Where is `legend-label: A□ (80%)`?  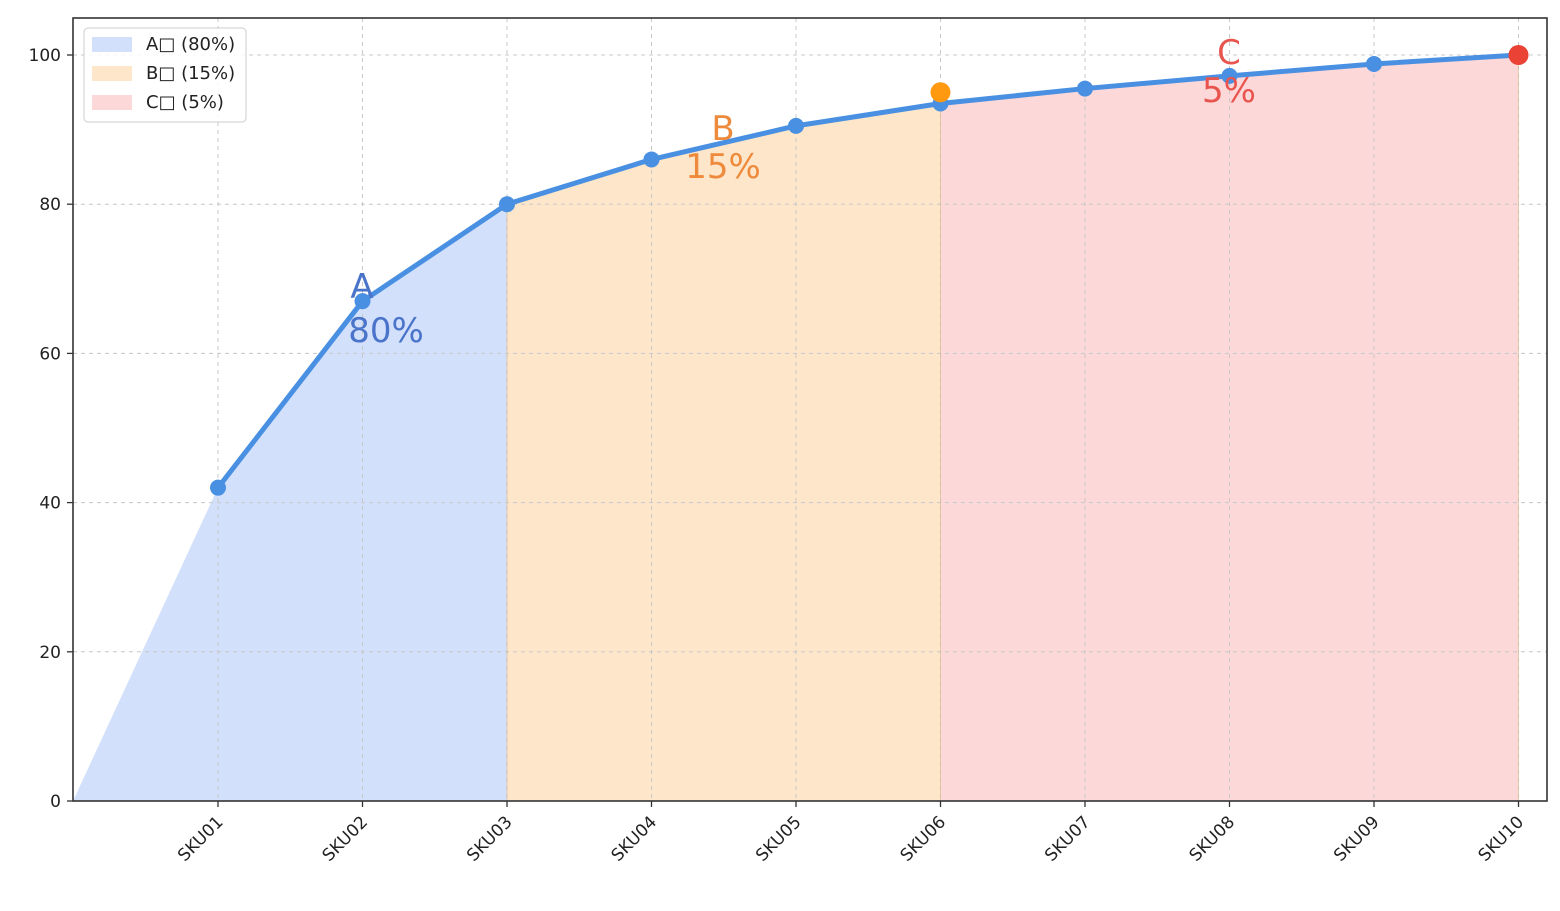
legend-label: A□ (80%) is located at coordinates (190, 44).